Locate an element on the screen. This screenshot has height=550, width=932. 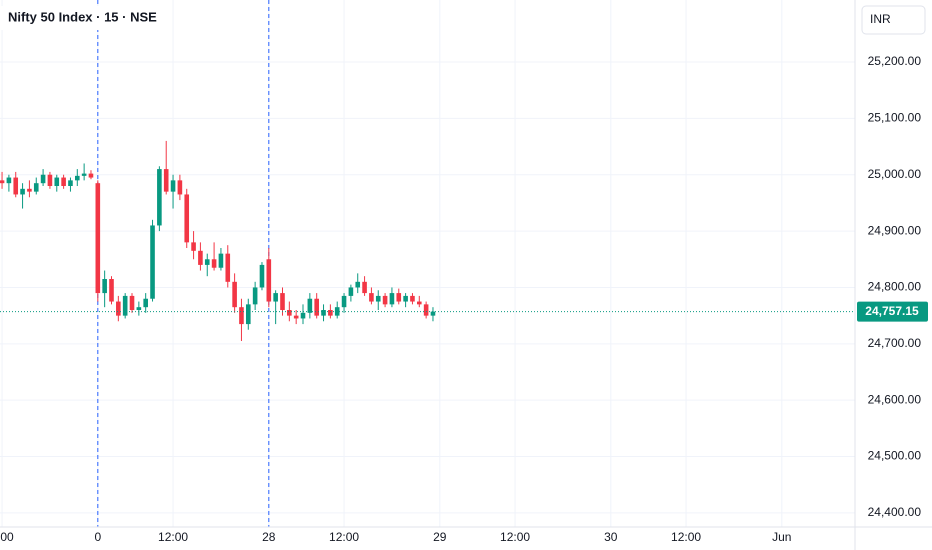
currency-label: INR is located at coordinates (880, 19).